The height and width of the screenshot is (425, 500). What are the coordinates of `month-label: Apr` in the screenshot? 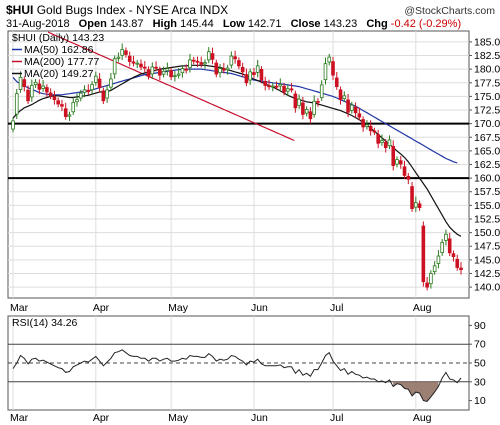 It's located at (101, 308).